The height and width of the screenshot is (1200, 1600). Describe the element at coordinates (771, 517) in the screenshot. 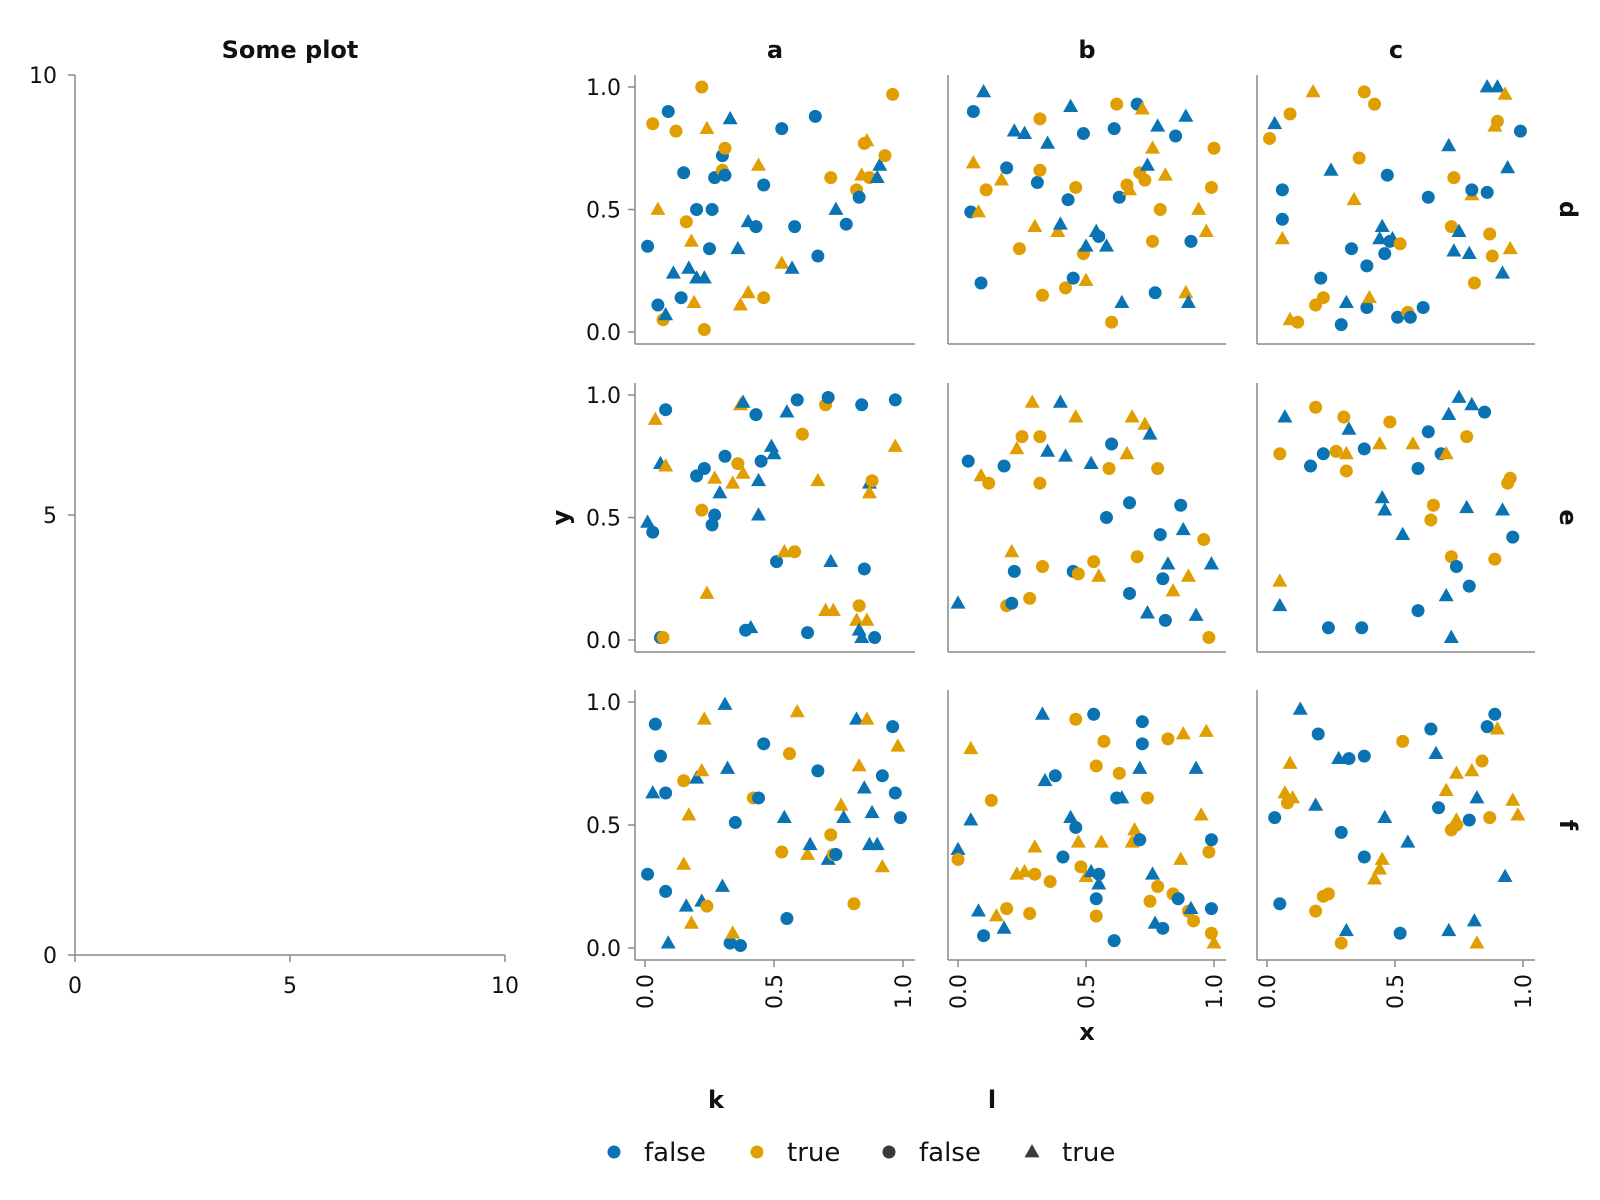

I see `panel-a-e` at that location.